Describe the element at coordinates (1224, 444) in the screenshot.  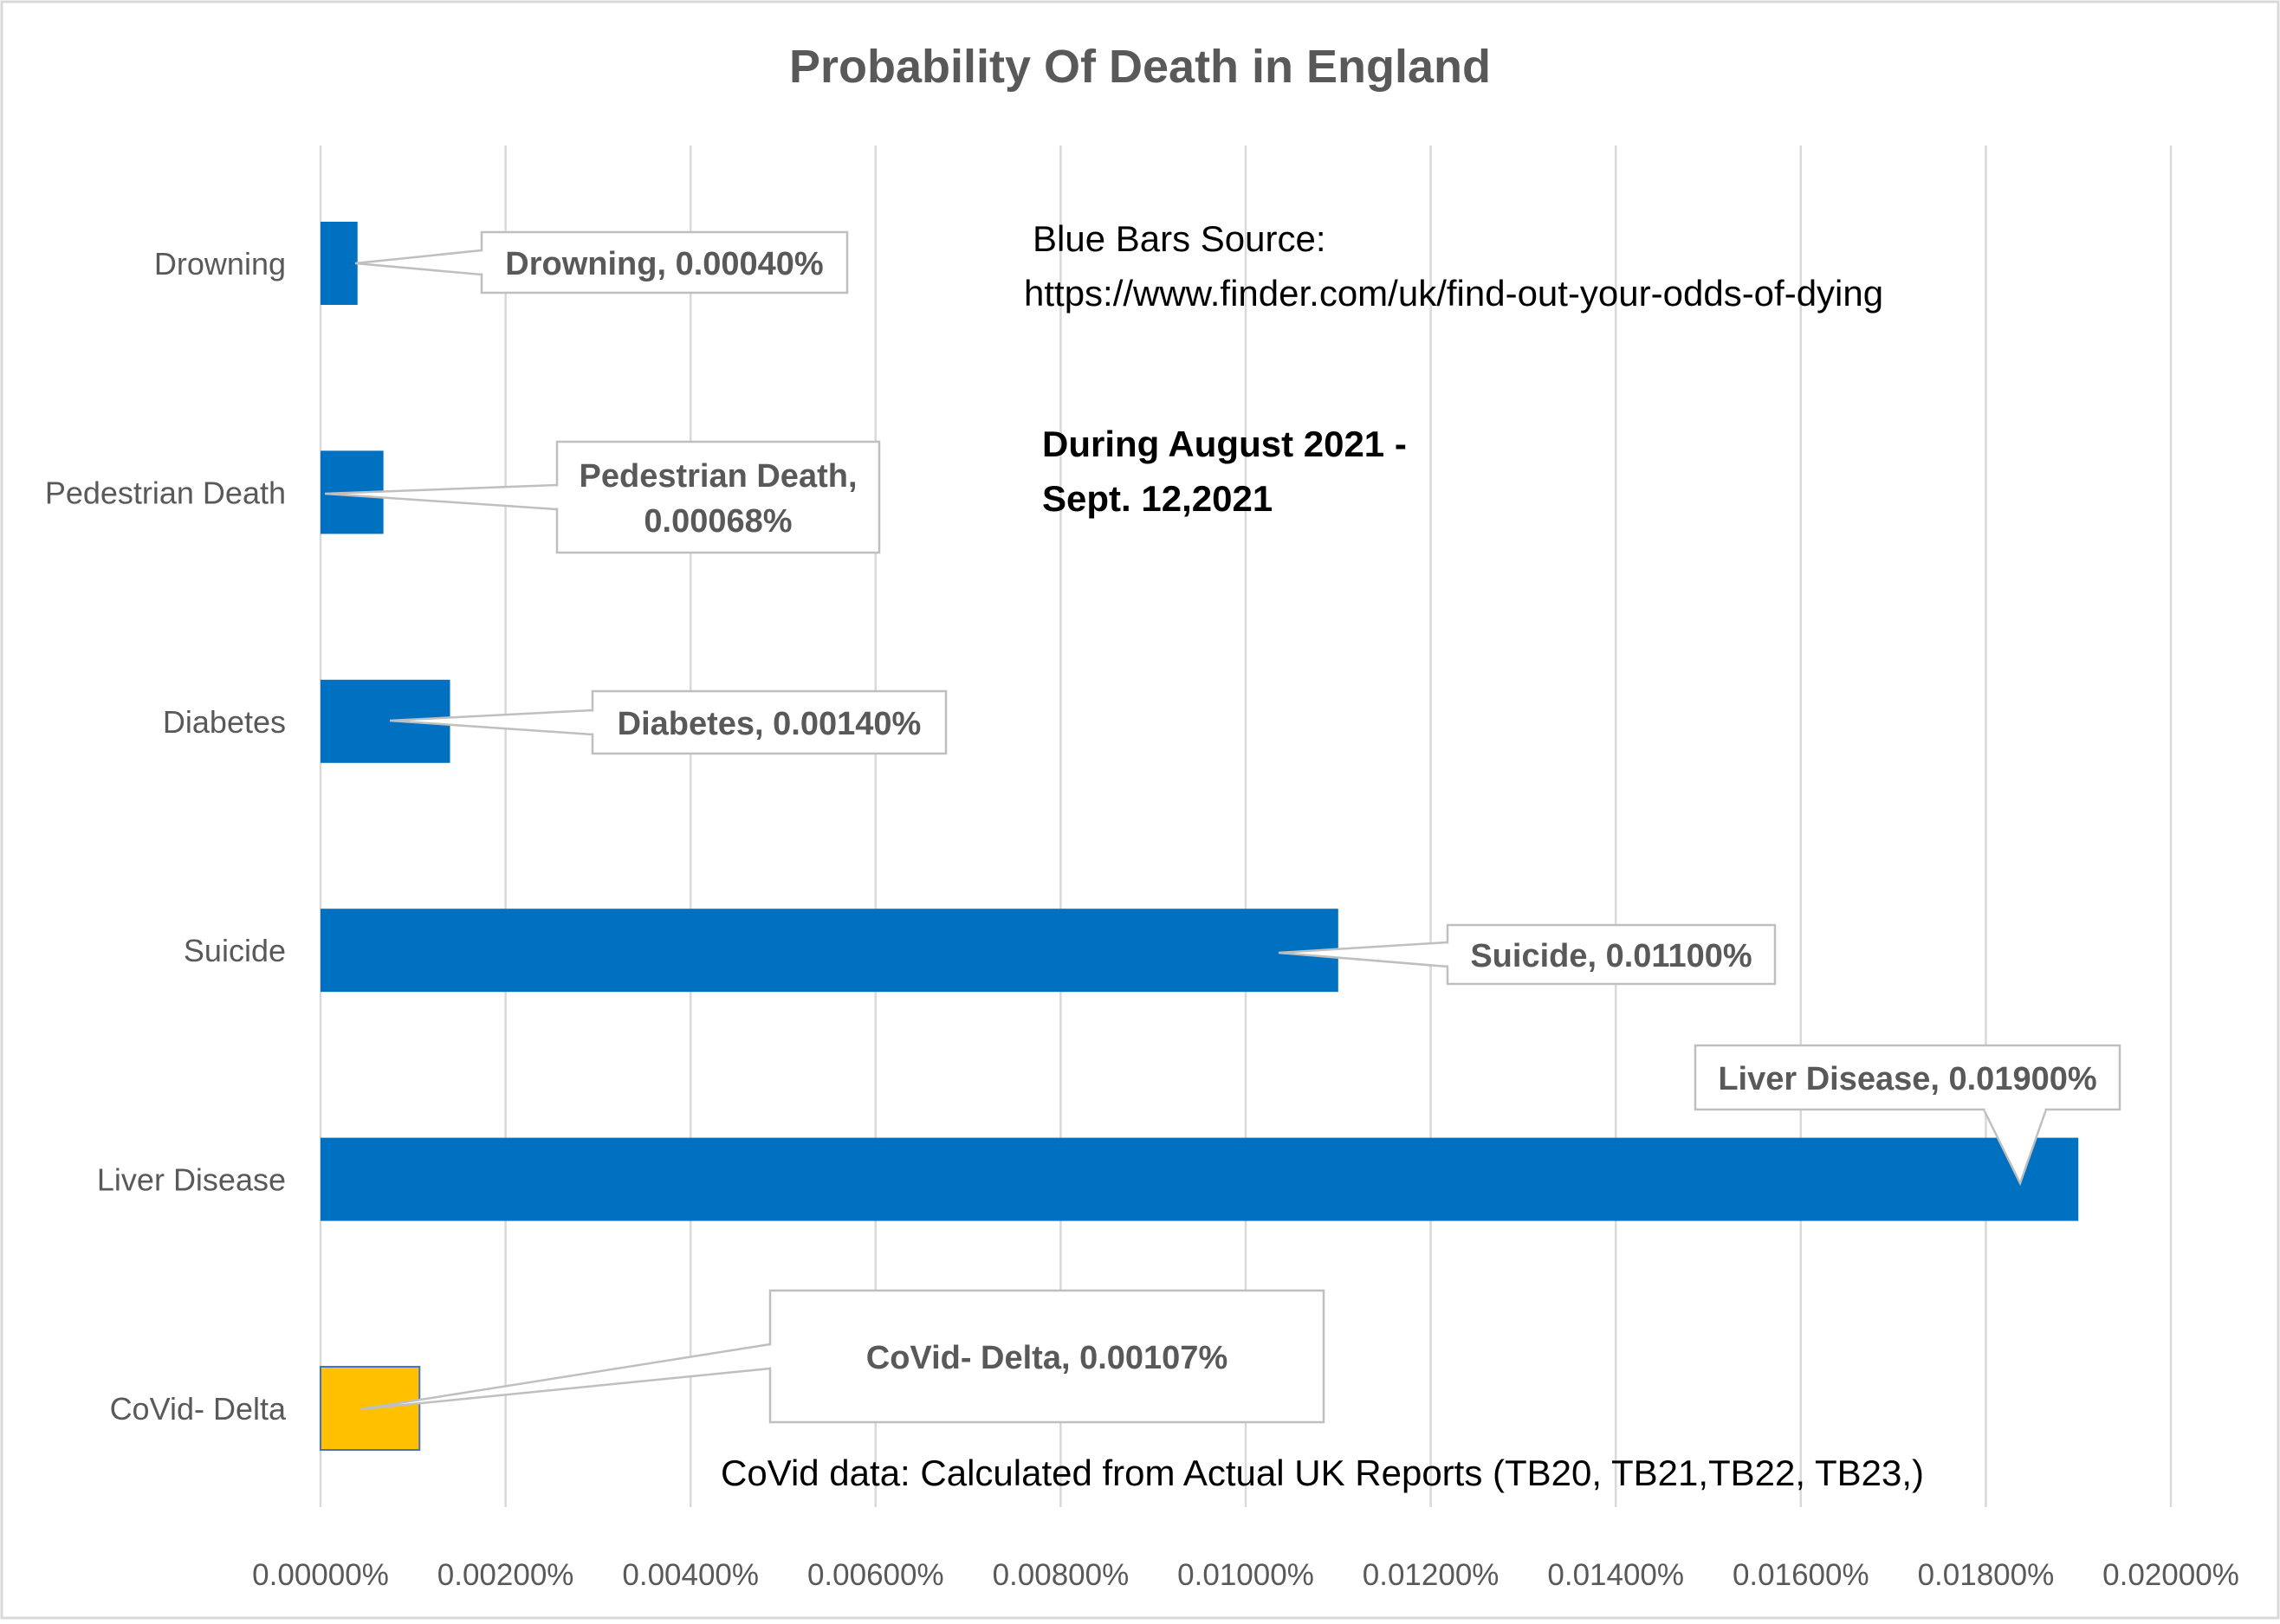
I see `period-annotation-line1: During August 2021 -` at that location.